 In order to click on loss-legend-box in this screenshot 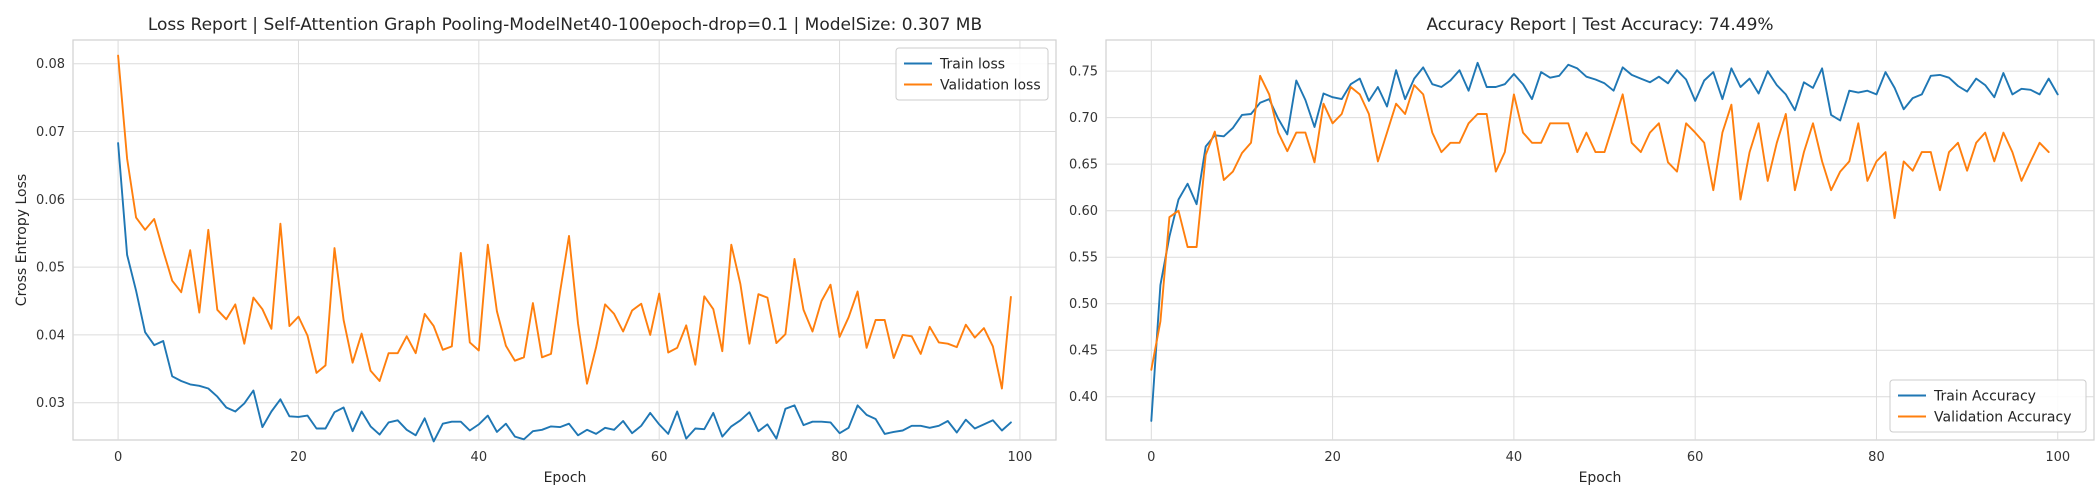, I will do `click(972, 74)`.